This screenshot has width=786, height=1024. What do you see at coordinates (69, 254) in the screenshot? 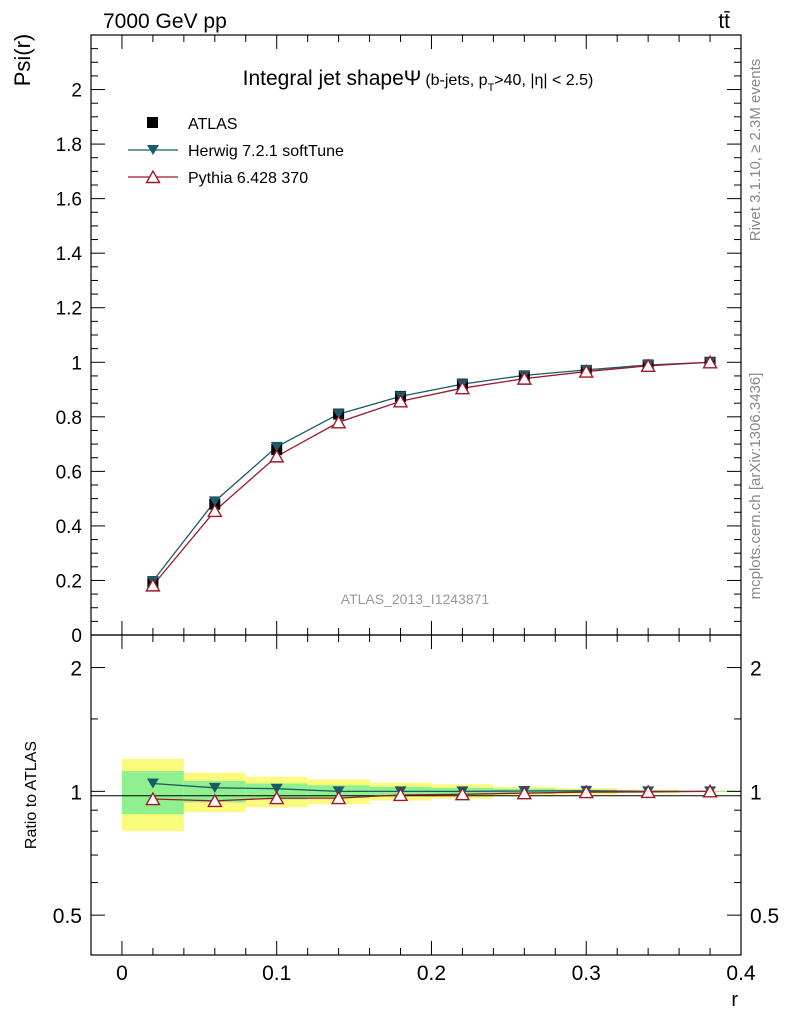
I see `main-y-tick-label: 1.4` at bounding box center [69, 254].